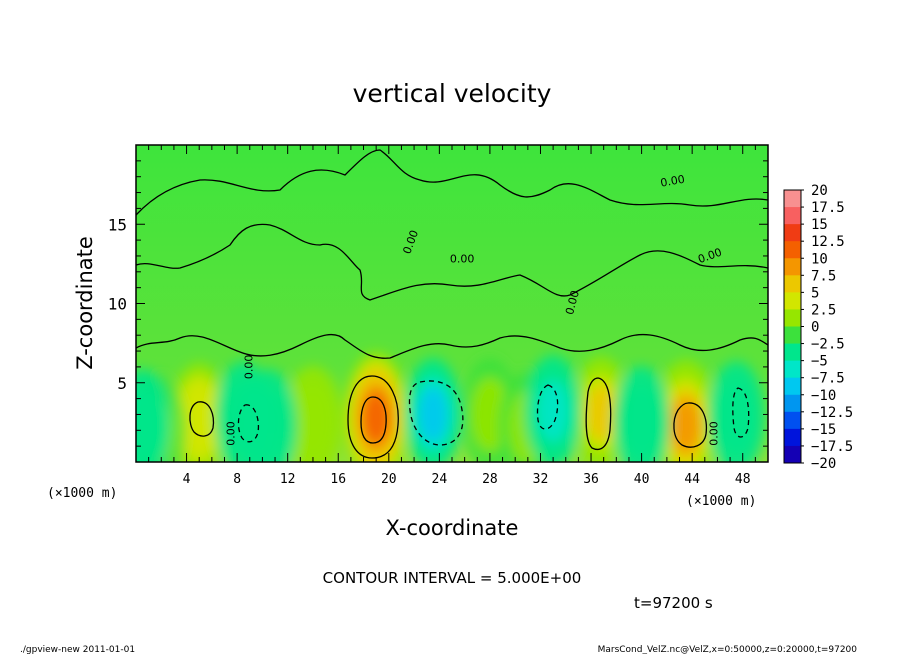  I want to click on colorbar-label: −10, so click(823, 396).